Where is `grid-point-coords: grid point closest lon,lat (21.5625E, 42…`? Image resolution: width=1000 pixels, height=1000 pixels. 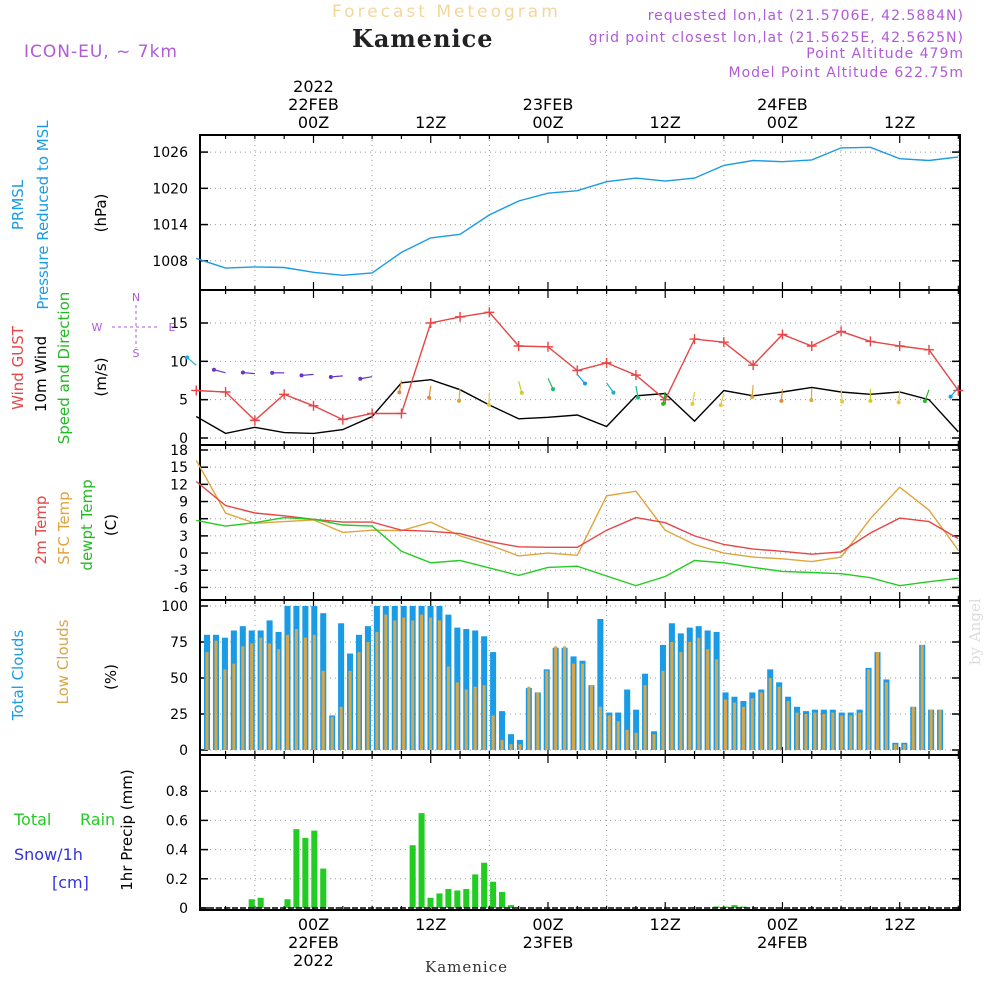
grid-point-coords: grid point closest lon,lat (21.5625E, 42… is located at coordinates (776, 38).